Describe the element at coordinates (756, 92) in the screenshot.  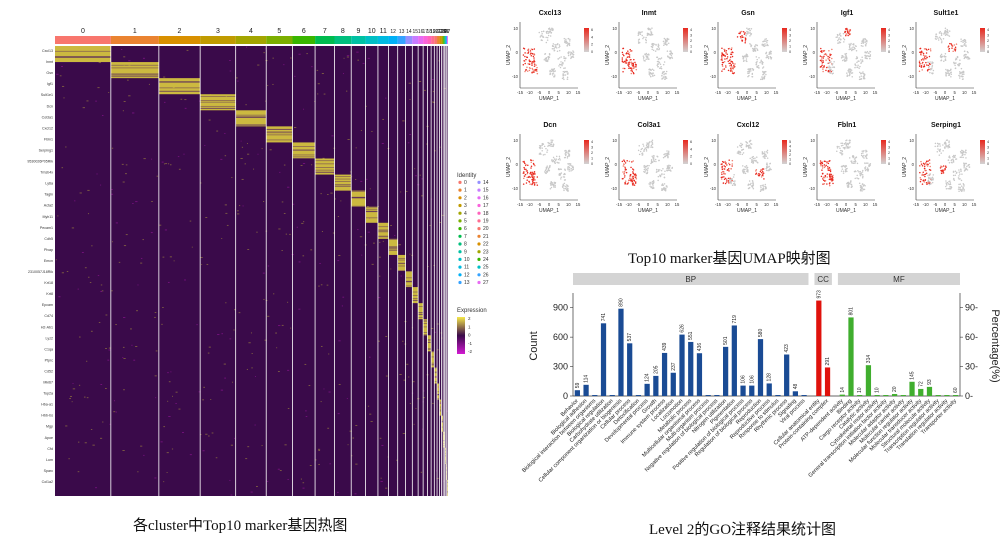
I see `umap-x-tick: 5` at that location.